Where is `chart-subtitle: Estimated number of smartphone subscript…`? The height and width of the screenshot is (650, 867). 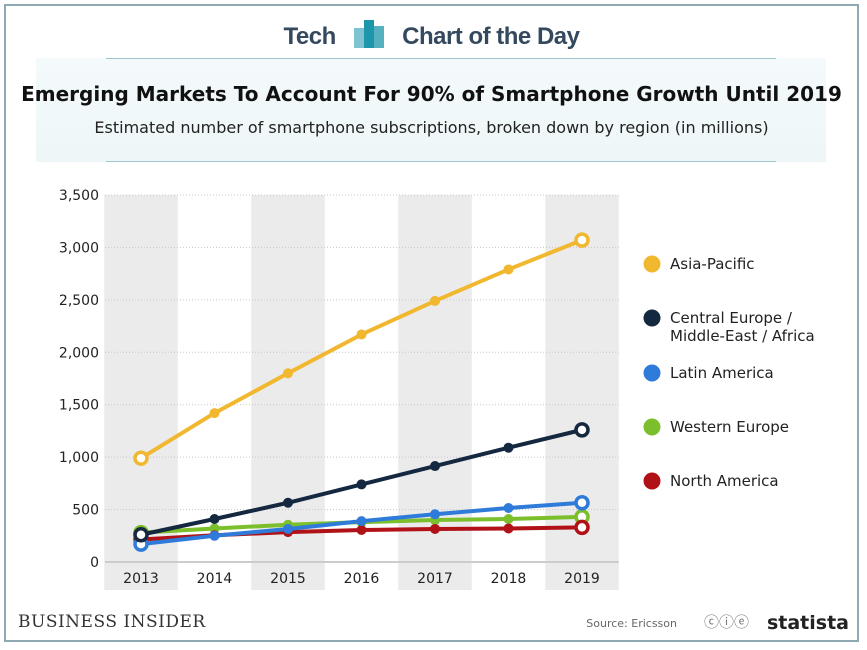
chart-subtitle: Estimated number of smartphone subscript… is located at coordinates (431, 127).